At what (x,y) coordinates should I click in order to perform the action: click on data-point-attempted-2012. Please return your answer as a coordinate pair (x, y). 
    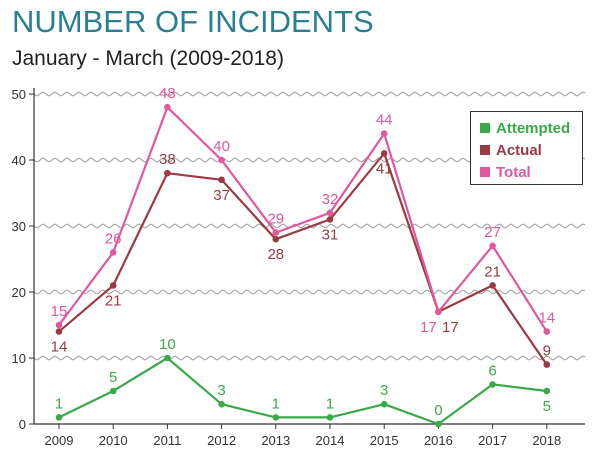
    Looking at the image, I should click on (221, 404).